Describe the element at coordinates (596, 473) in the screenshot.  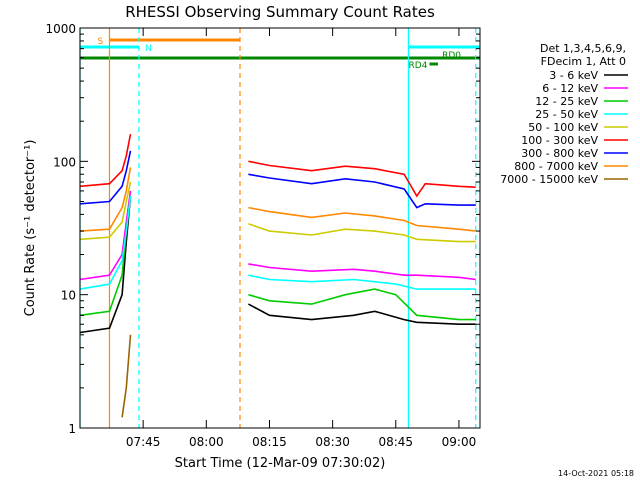
I see `footer-timestamp: 14-Oct-2021 05:18` at that location.